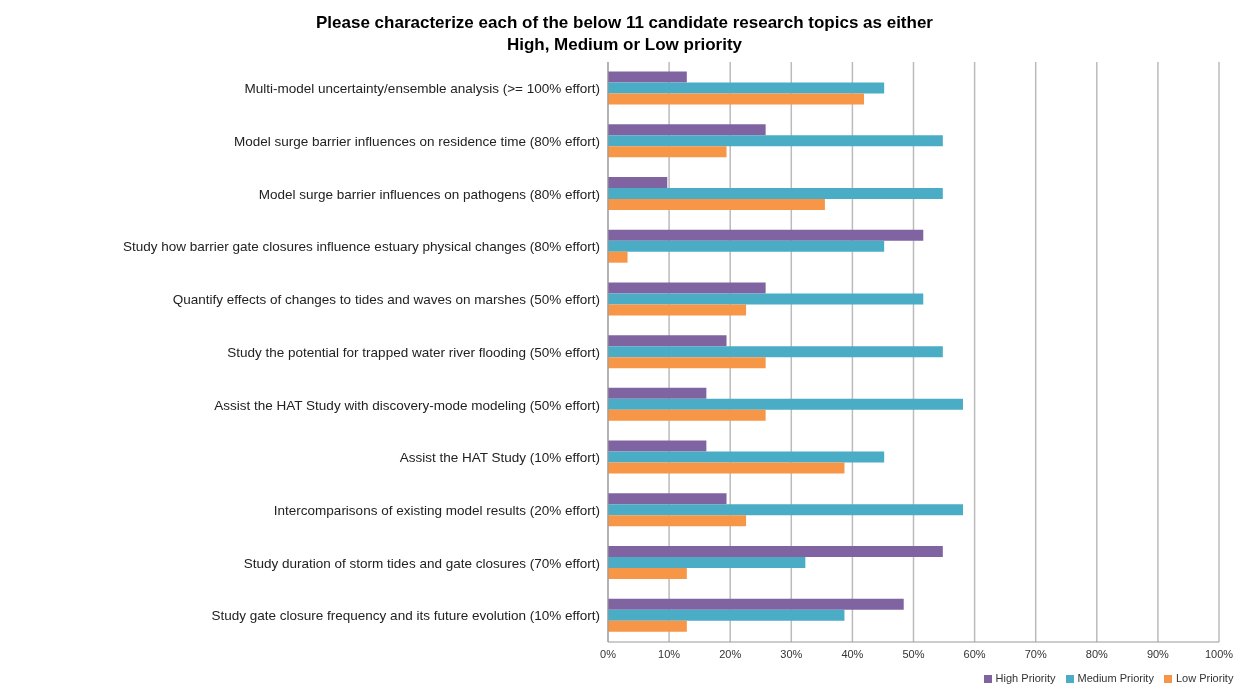 The width and height of the screenshot is (1249, 700). Describe the element at coordinates (417, 141) in the screenshot. I see `y-tick-label: Model surge barrier influences on residence time (80% effort)` at that location.